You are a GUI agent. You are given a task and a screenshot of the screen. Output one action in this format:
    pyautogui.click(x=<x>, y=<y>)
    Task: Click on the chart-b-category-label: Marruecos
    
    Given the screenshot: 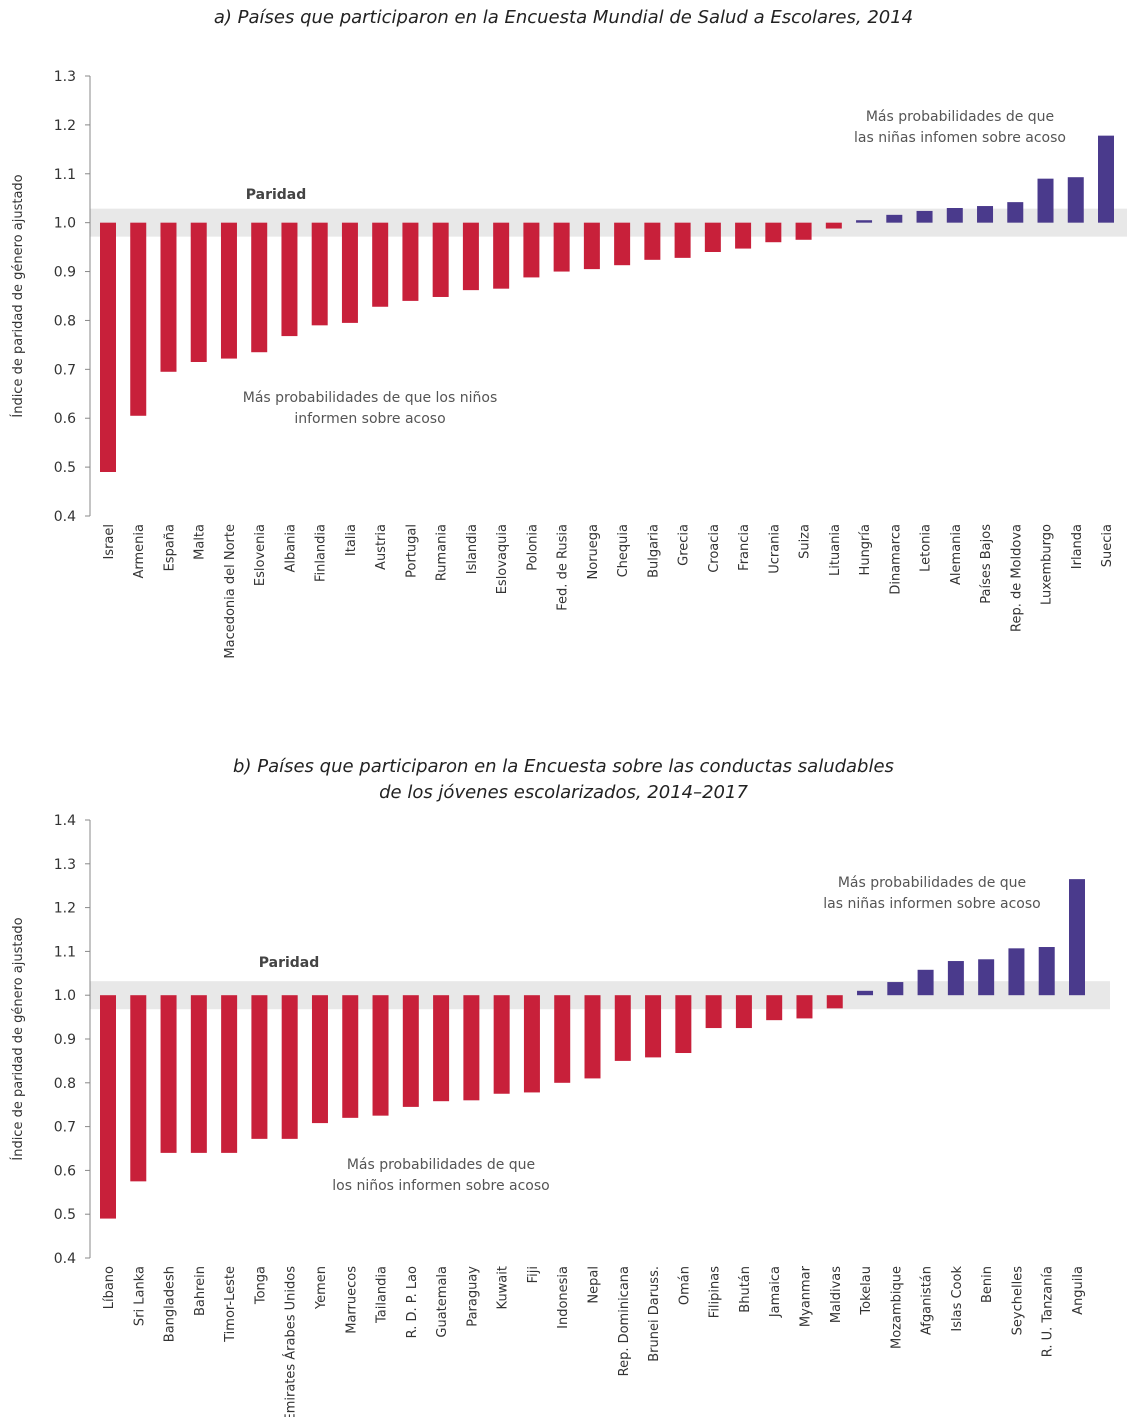 What is the action you would take?
    pyautogui.click(x=351, y=1300)
    